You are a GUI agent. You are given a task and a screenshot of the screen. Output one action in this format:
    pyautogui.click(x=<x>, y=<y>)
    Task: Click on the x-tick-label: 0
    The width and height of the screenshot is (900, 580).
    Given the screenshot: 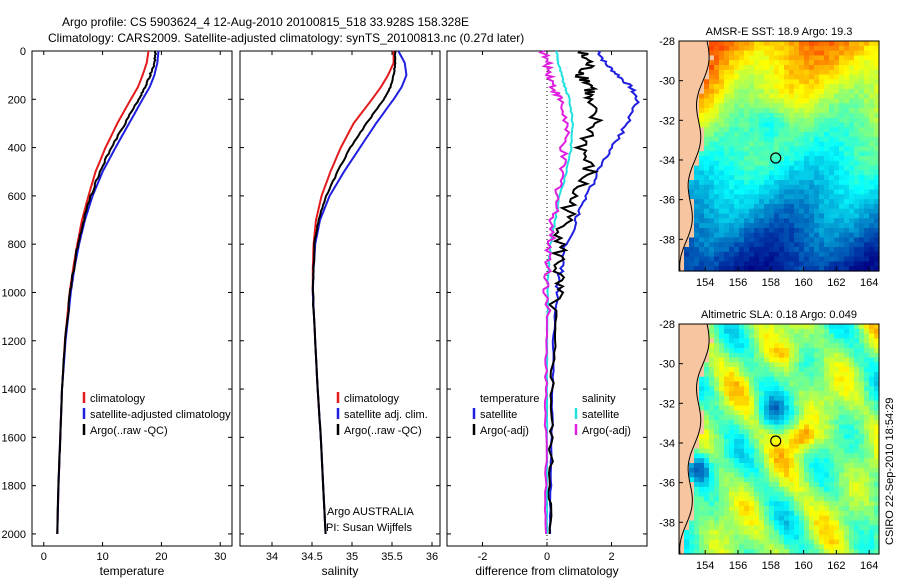 What is the action you would take?
    pyautogui.click(x=44, y=557)
    